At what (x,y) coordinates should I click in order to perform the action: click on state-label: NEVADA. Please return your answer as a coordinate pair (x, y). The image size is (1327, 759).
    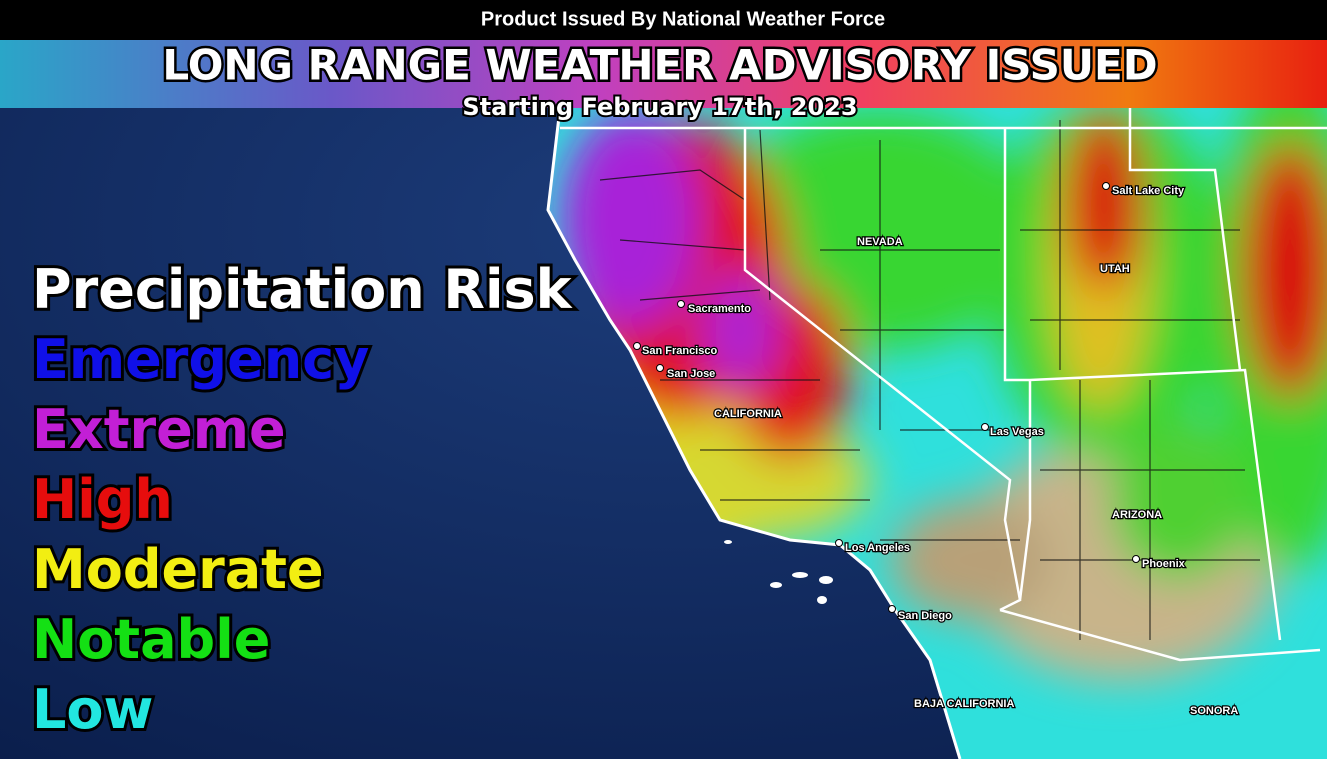
    Looking at the image, I should click on (880, 242).